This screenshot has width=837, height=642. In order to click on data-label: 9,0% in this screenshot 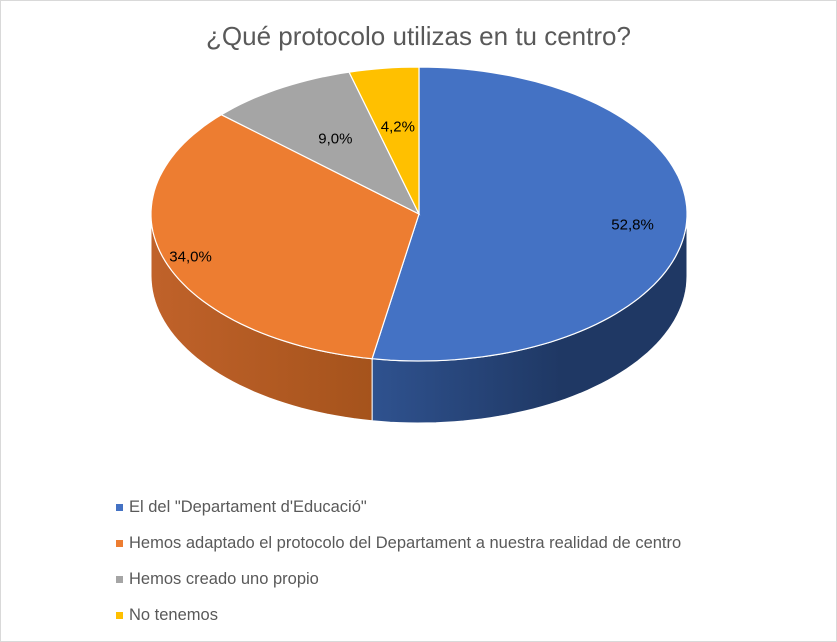, I will do `click(335, 139)`.